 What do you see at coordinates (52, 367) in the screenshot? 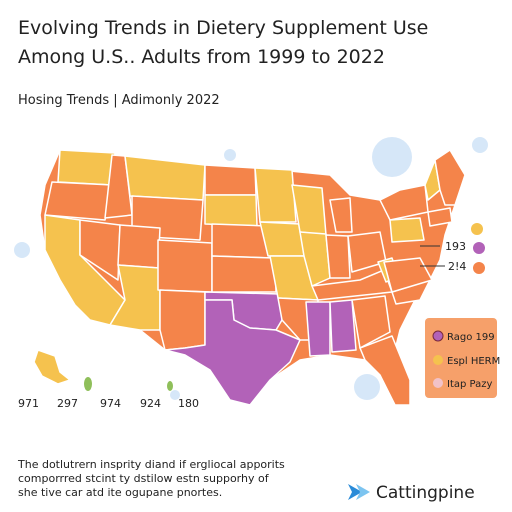
I see `alaska` at bounding box center [52, 367].